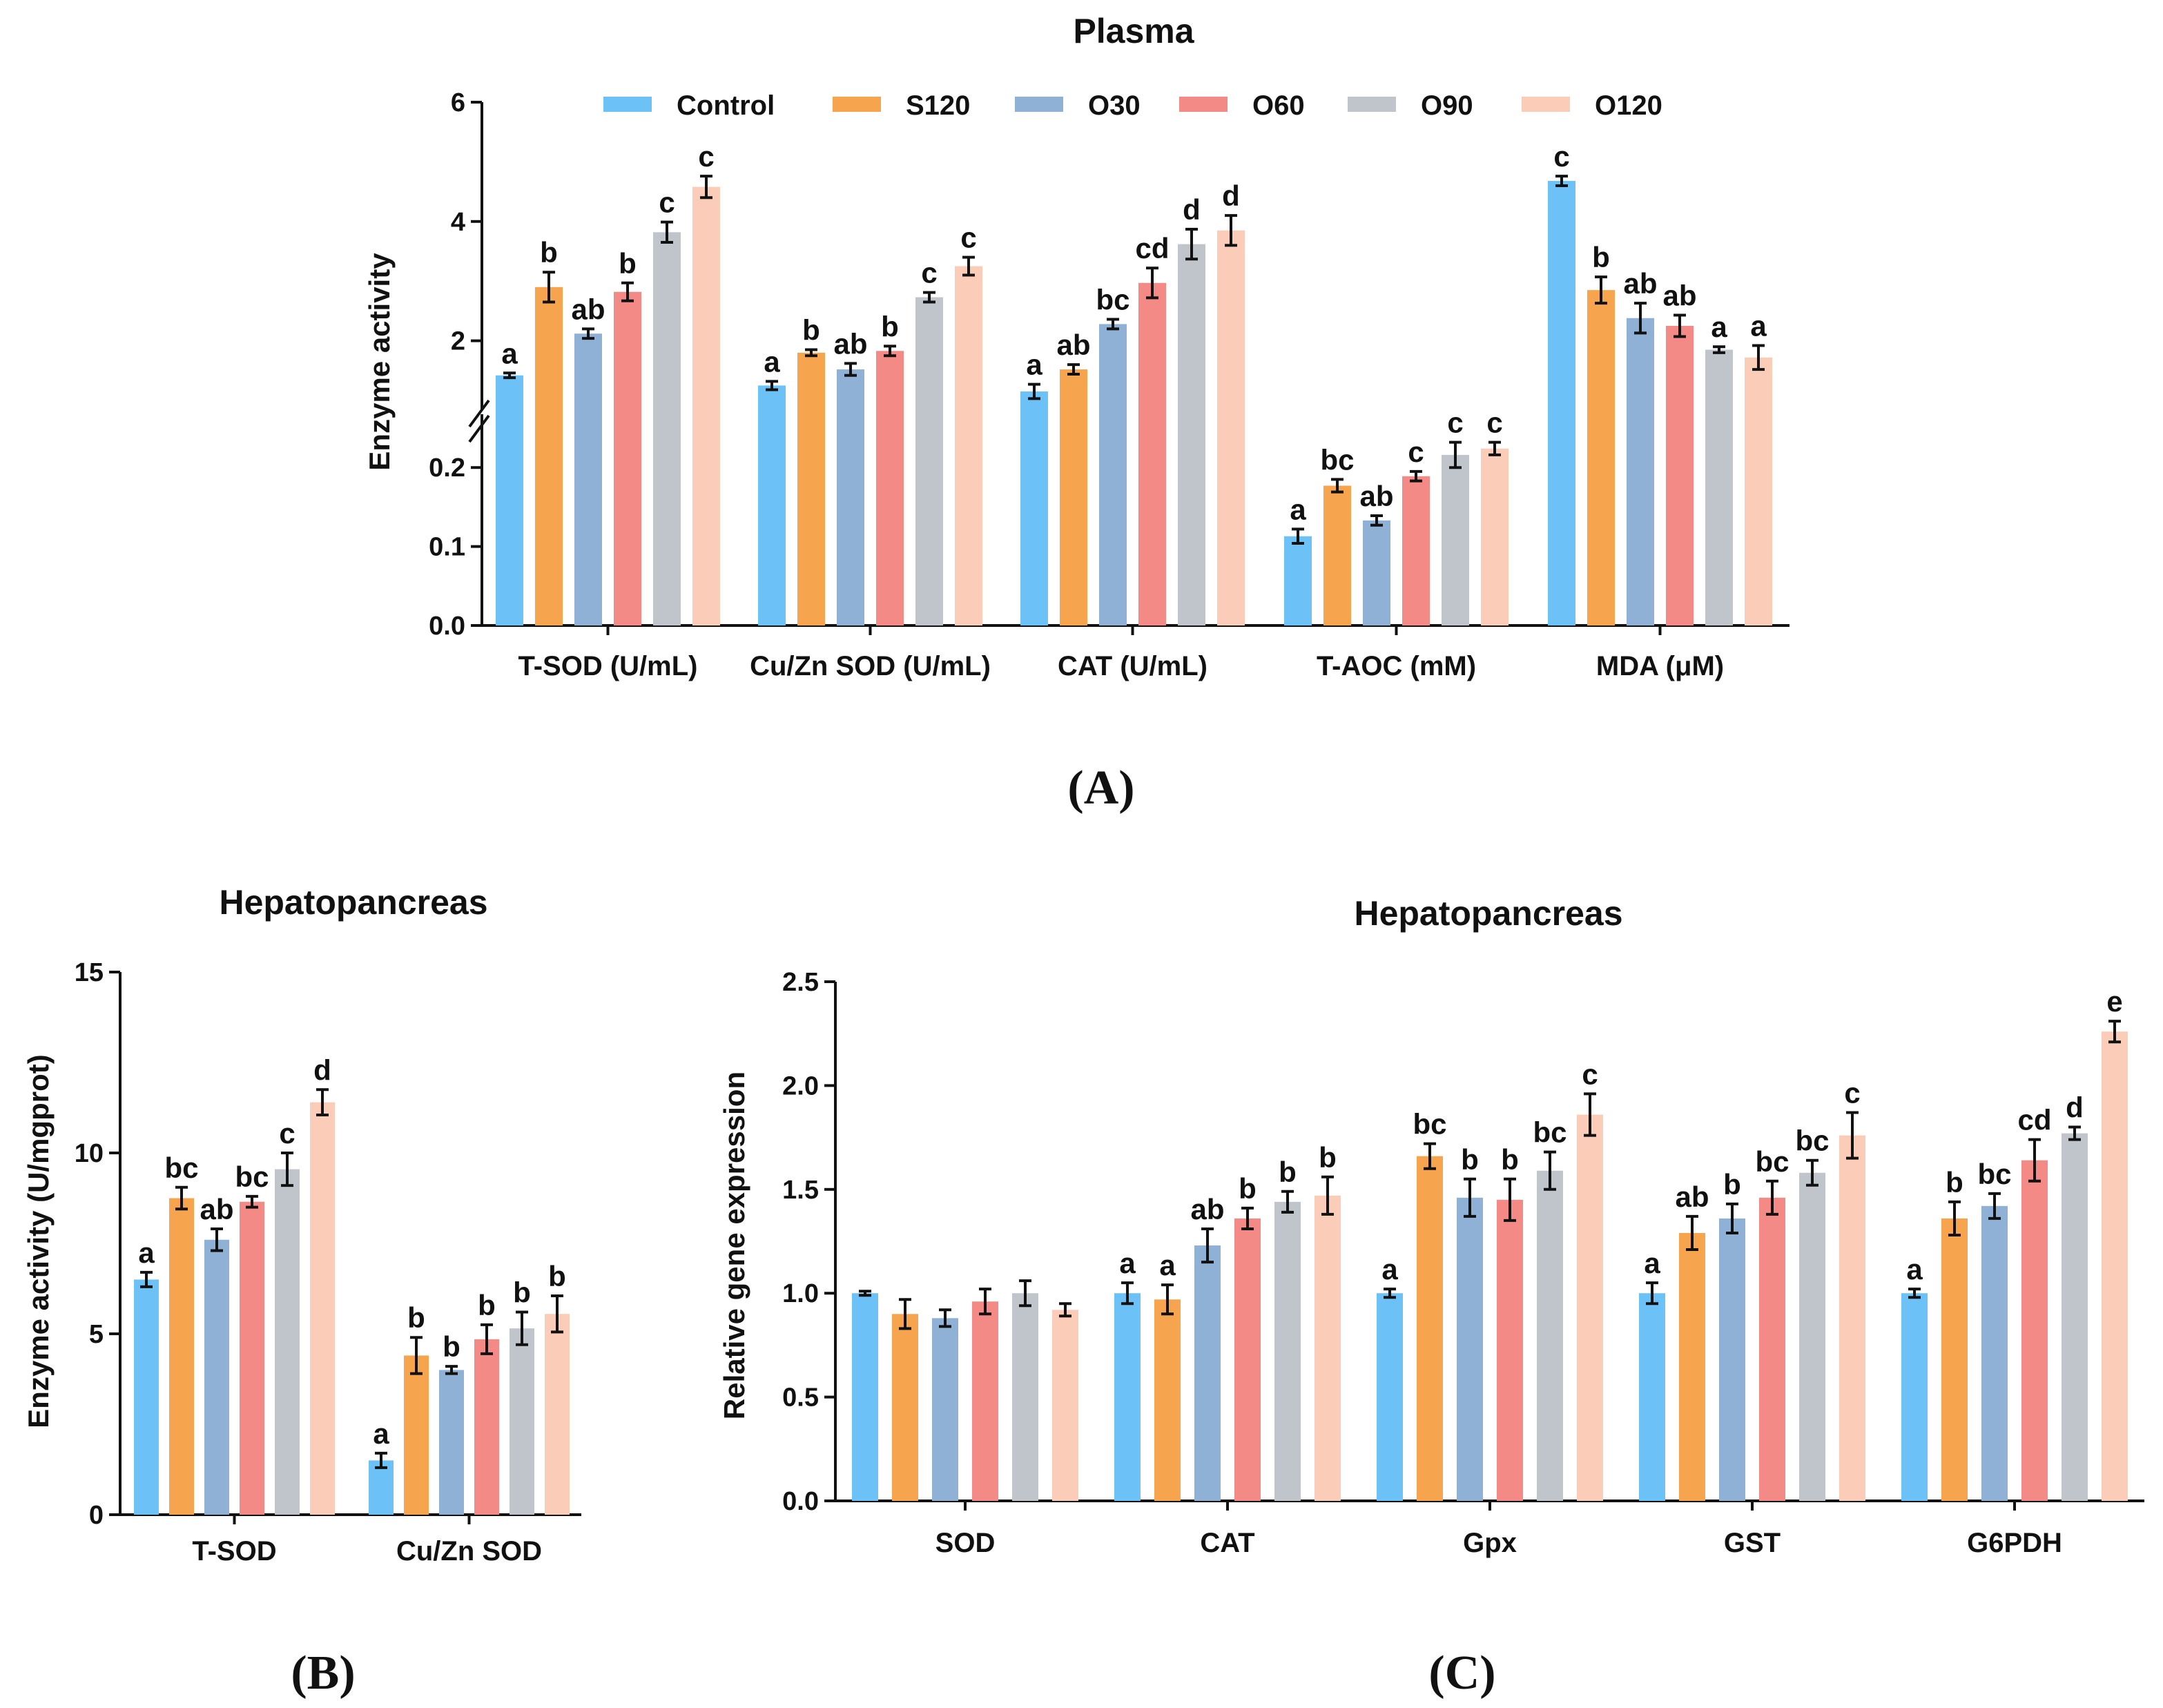  I want to click on panel-a-y-axis-label: Enzyme activity, so click(379, 362).